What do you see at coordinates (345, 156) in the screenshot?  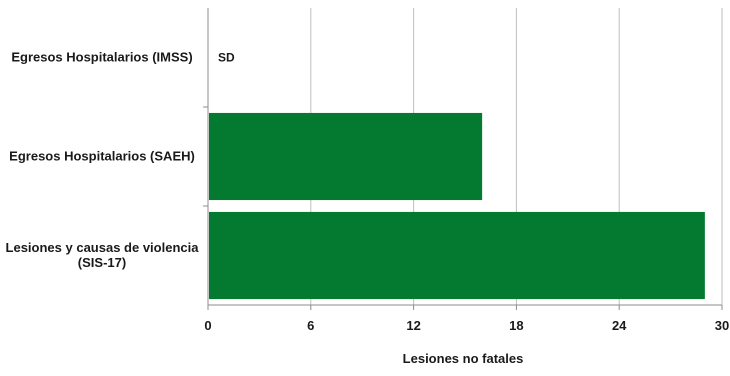 I see `bar` at bounding box center [345, 156].